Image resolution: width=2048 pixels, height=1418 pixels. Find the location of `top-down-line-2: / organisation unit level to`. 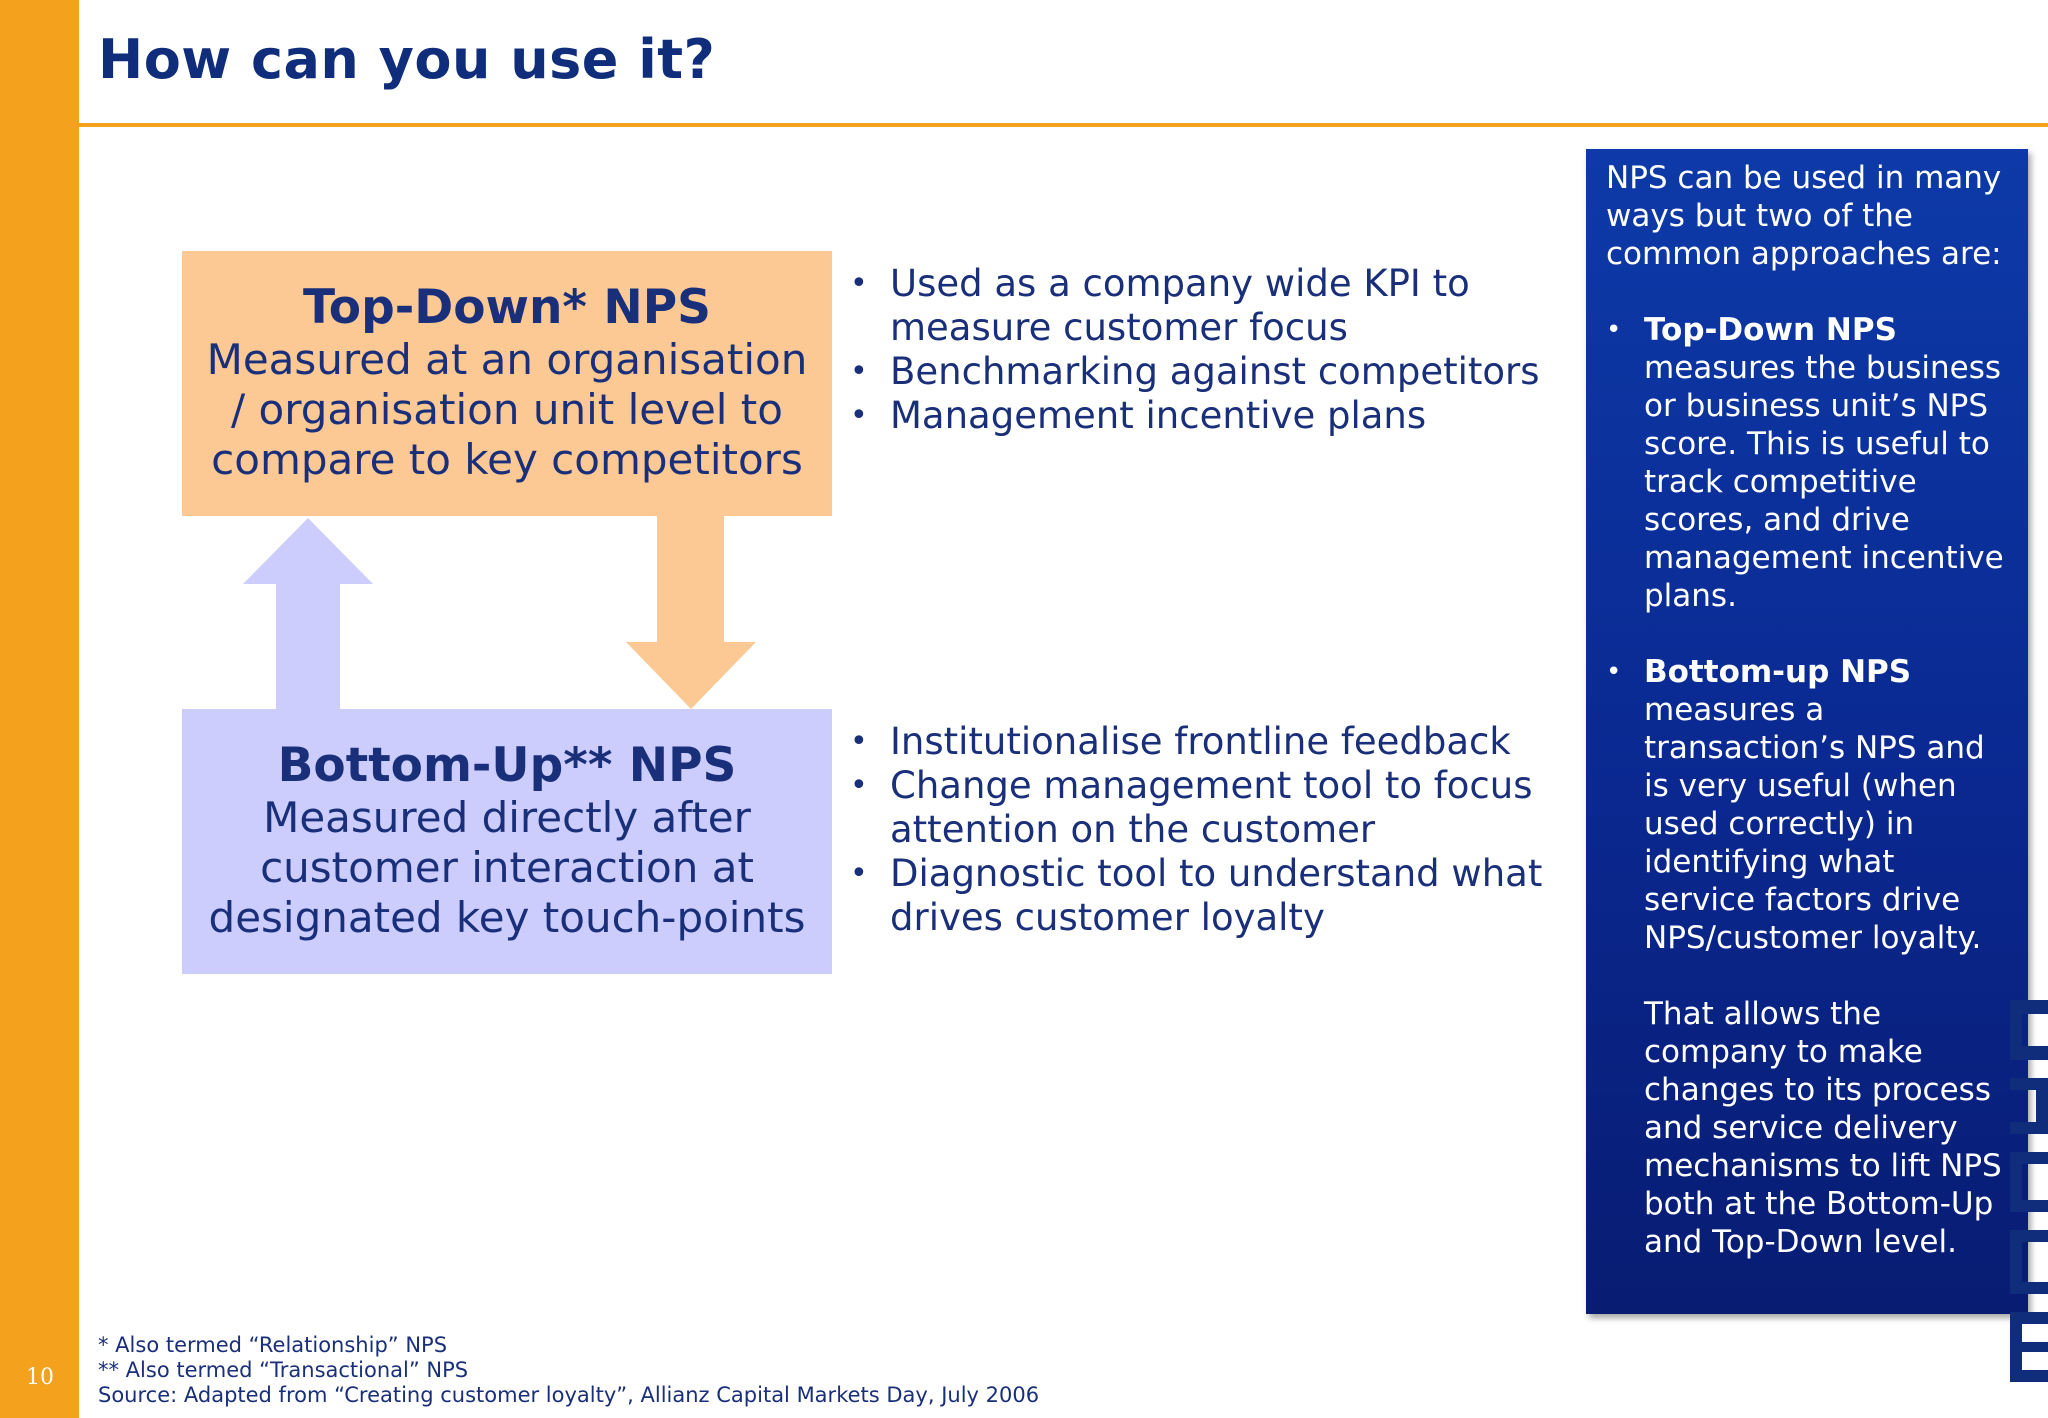

top-down-line-2: / organisation unit level to is located at coordinates (507, 409).